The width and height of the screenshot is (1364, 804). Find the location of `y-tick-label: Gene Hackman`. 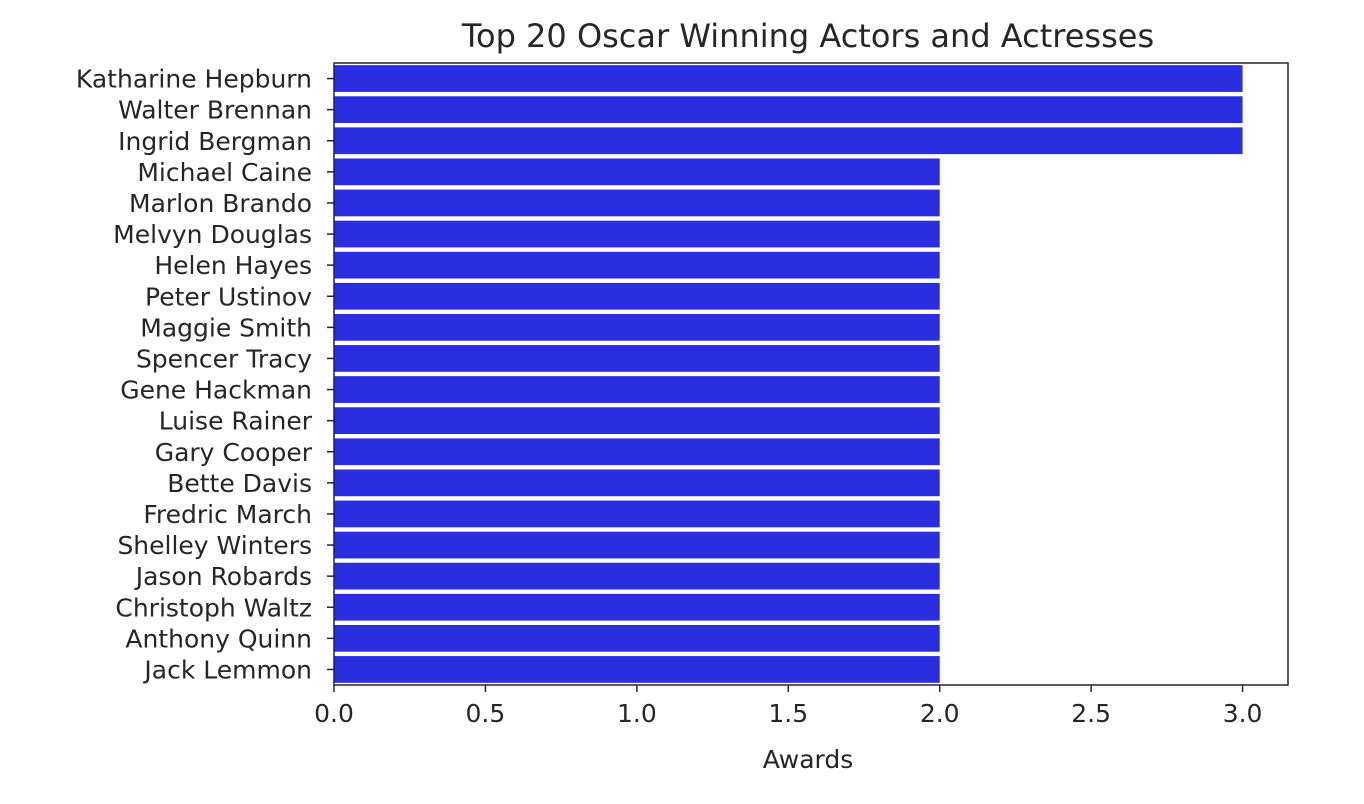

y-tick-label: Gene Hackman is located at coordinates (216, 390).